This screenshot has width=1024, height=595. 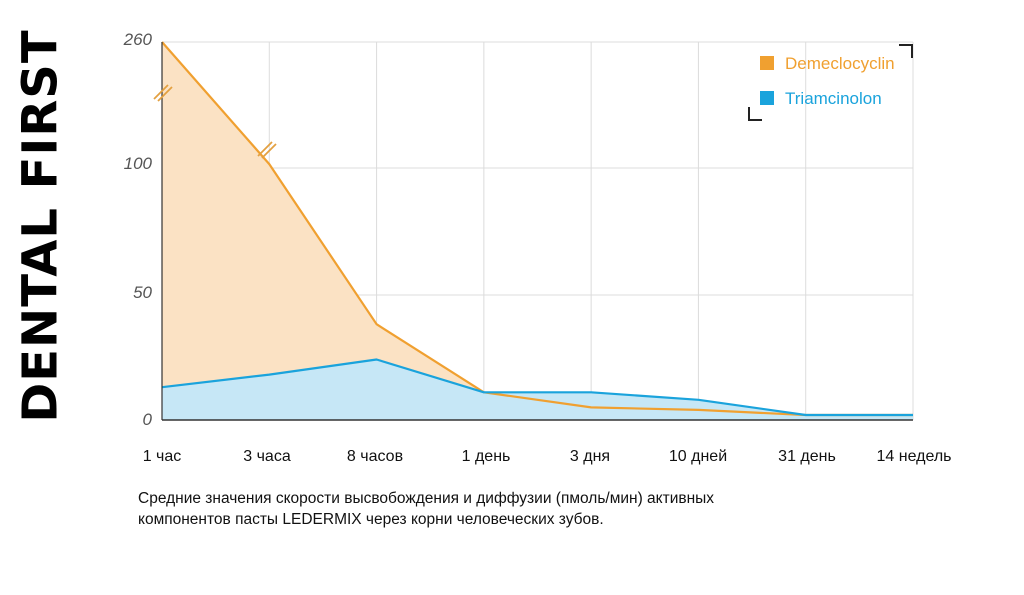 I want to click on x-tick-label: 8 часов, so click(x=375, y=456).